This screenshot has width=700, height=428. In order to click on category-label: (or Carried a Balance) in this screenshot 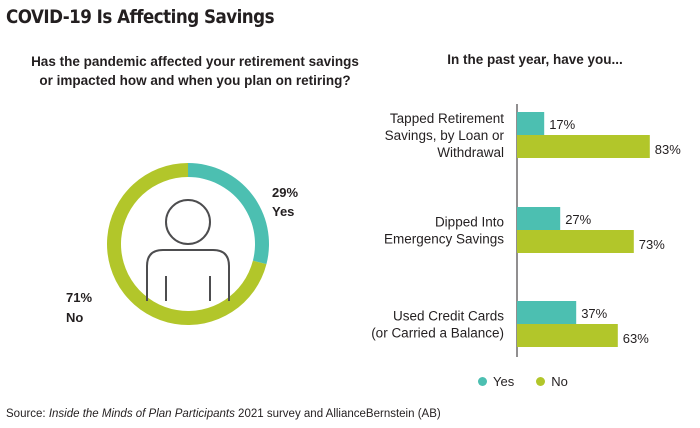, I will do `click(437, 333)`.